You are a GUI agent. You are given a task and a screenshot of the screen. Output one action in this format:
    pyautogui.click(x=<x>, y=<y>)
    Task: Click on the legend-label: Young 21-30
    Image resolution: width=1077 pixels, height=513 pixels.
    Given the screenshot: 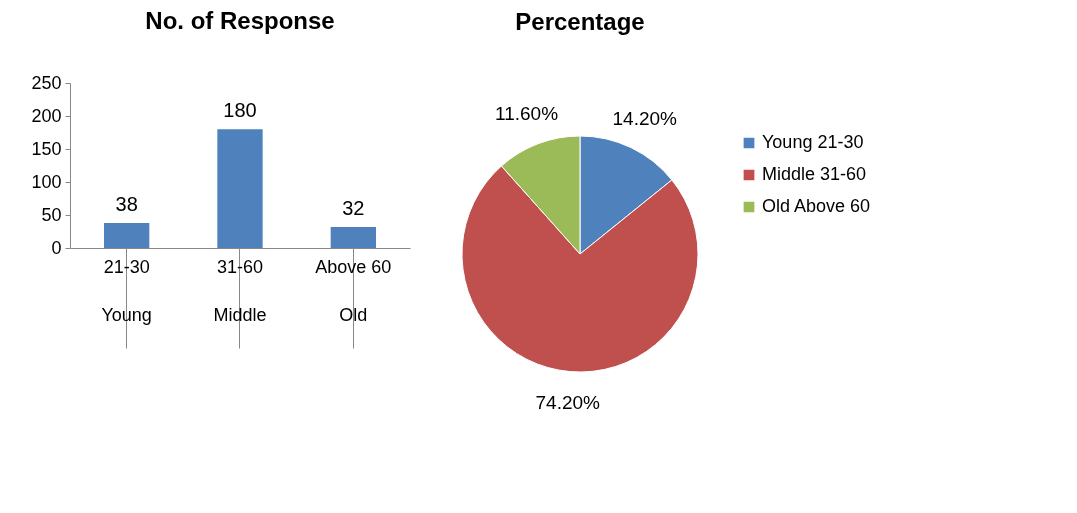 What is the action you would take?
    pyautogui.click(x=813, y=142)
    